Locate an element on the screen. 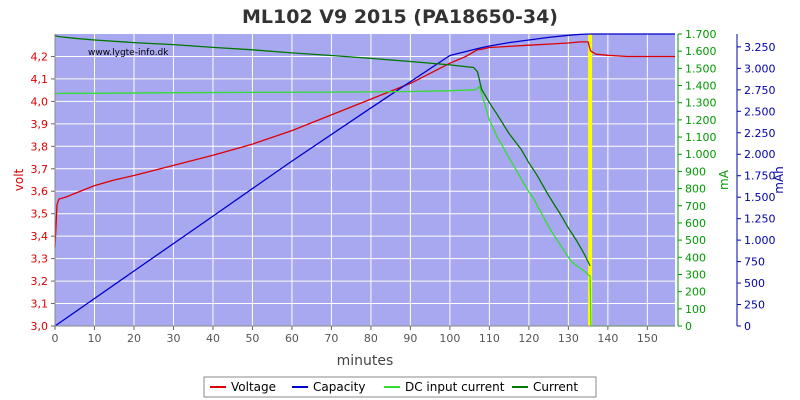  y-right-ma-tick-label: 1.300 is located at coordinates (701, 103).